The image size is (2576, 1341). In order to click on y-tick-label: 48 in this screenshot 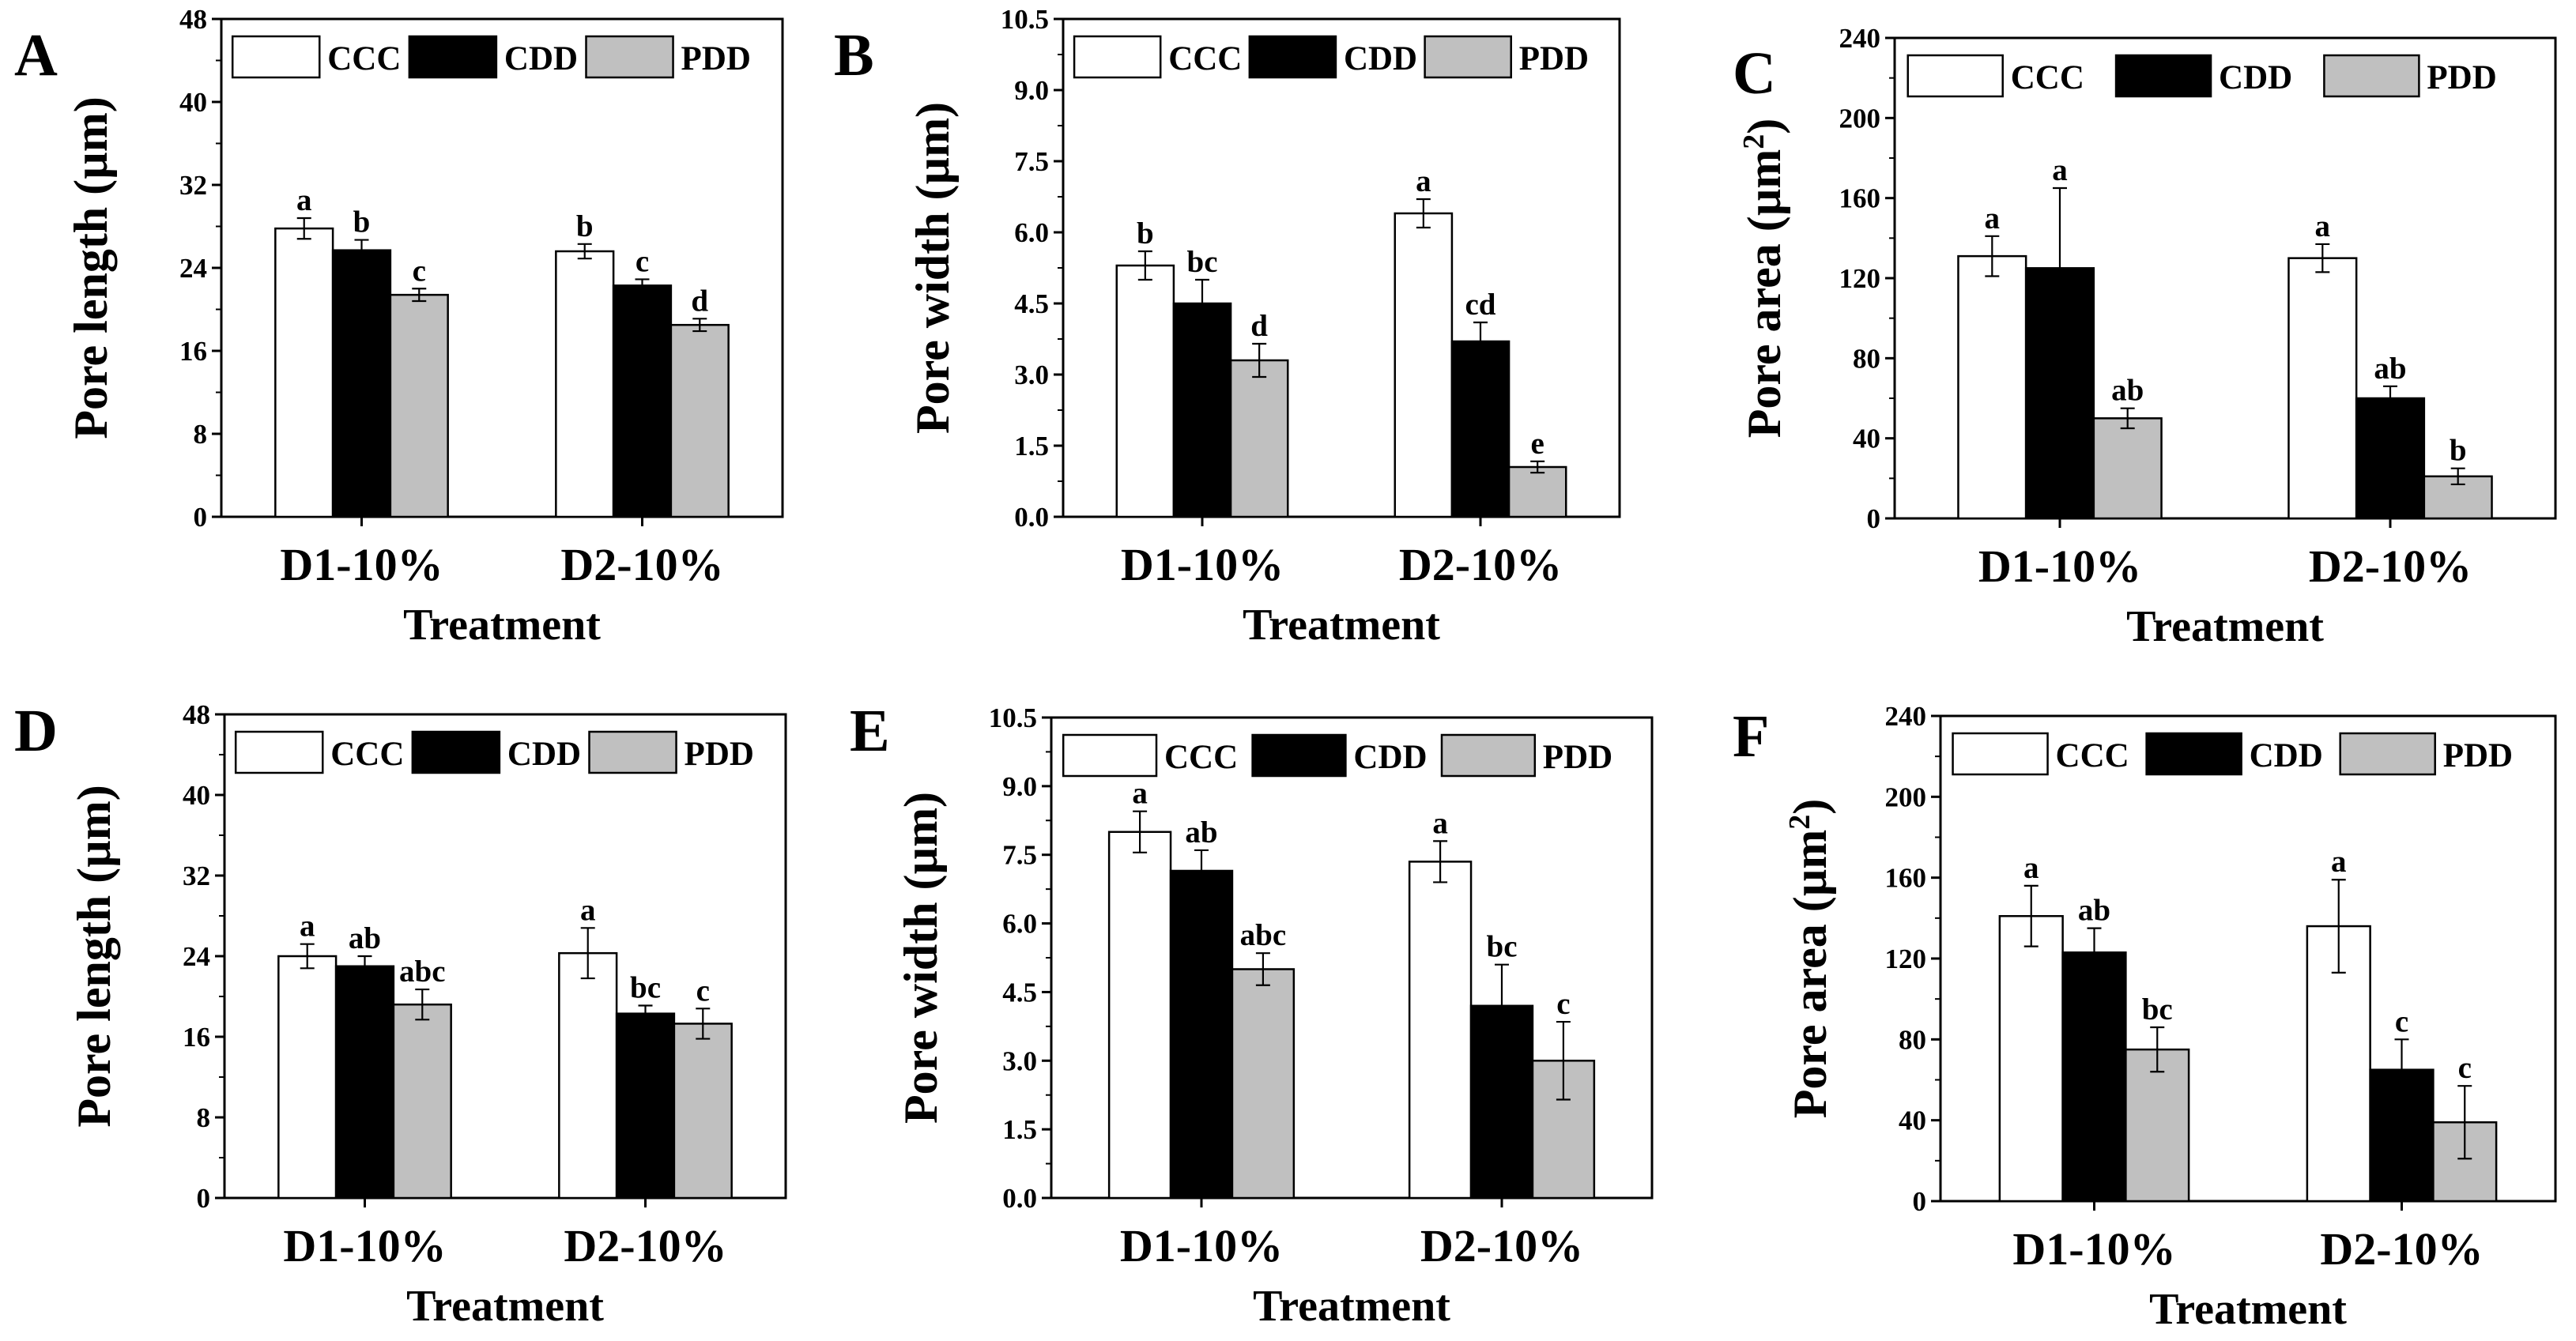, I will do `click(193, 19)`.